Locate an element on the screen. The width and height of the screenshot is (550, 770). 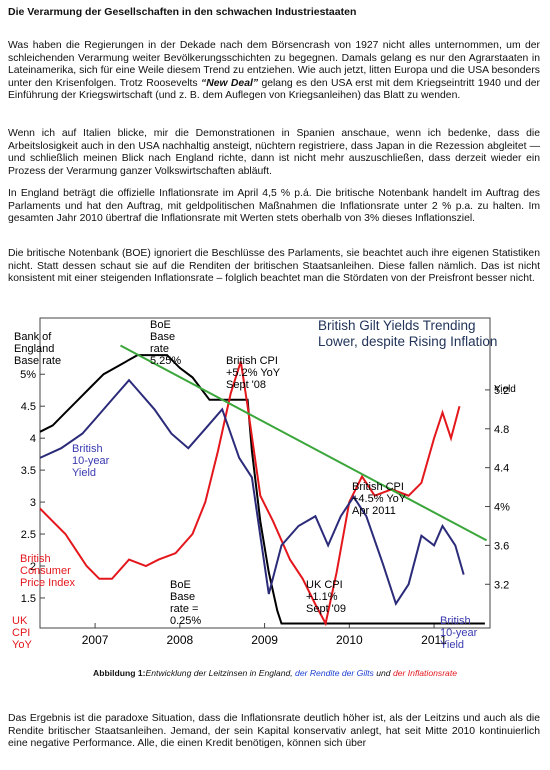
emphasis: “New Deal” is located at coordinates (230, 83).